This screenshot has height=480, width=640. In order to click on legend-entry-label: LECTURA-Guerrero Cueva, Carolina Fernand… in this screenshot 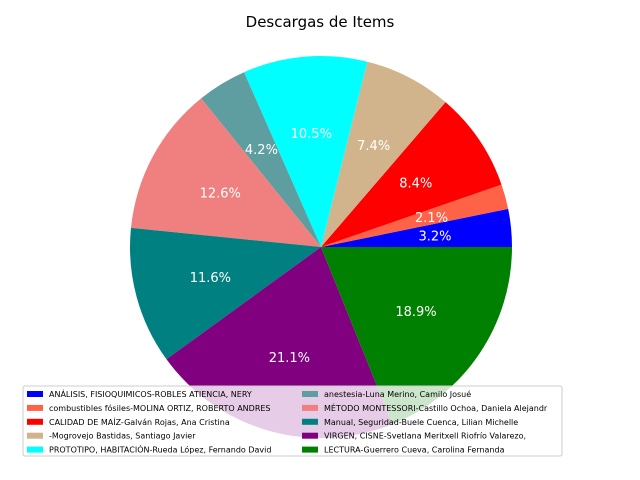, I will do `click(414, 450)`.